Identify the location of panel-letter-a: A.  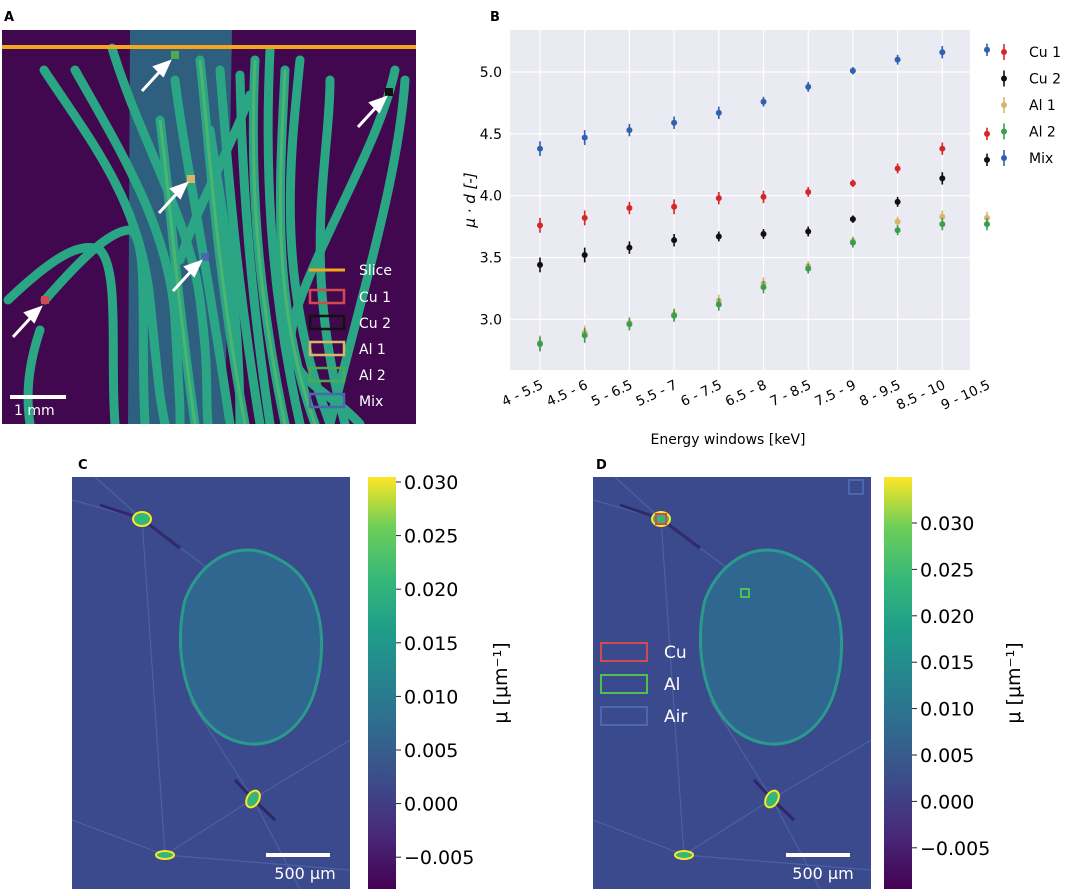
(9, 17).